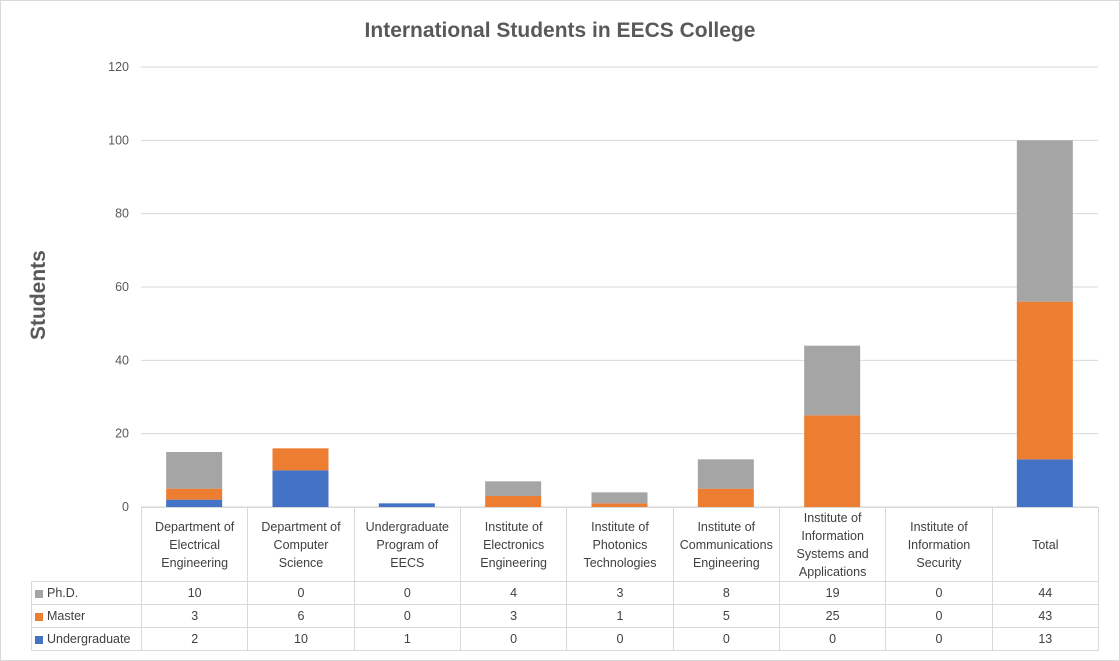 The image size is (1120, 661). Describe the element at coordinates (1045, 616) in the screenshot. I see `data-label: 43` at that location.